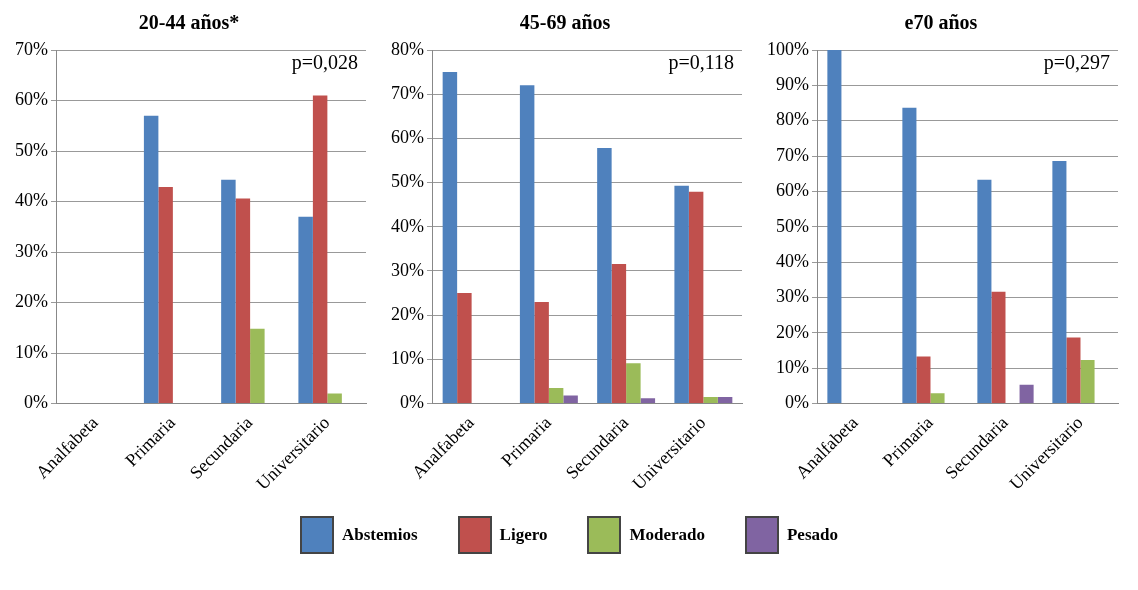 Image resolution: width=1138 pixels, height=590 pixels. What do you see at coordinates (667, 535) in the screenshot?
I see `legend-label: Moderado` at bounding box center [667, 535].